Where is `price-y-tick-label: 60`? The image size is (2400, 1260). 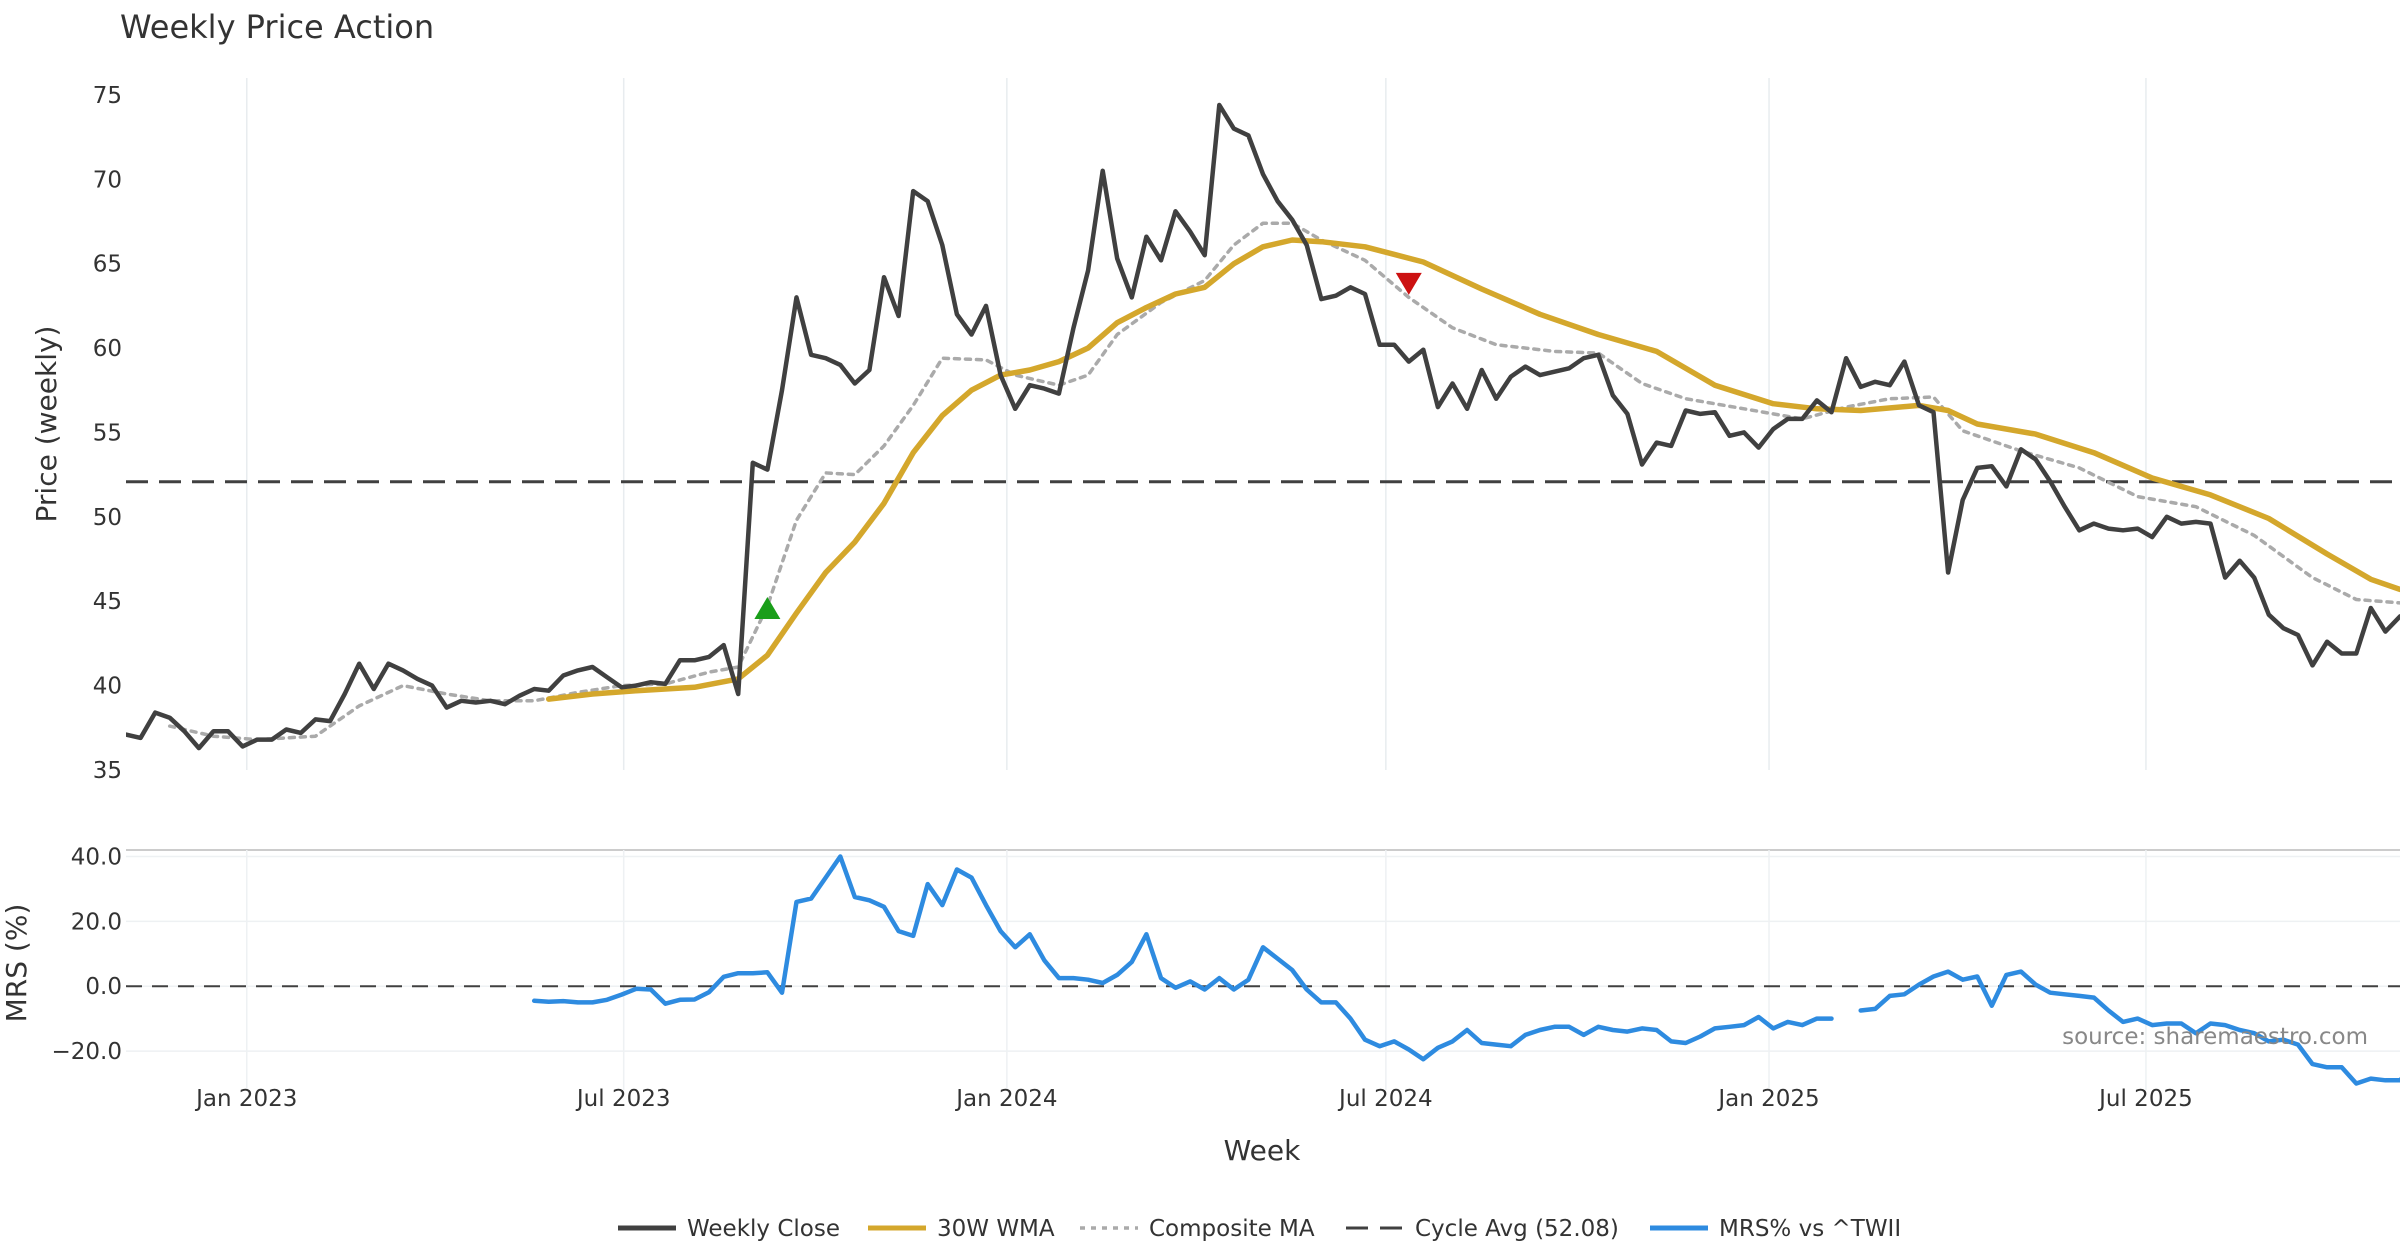 price-y-tick-label: 60 is located at coordinates (107, 349).